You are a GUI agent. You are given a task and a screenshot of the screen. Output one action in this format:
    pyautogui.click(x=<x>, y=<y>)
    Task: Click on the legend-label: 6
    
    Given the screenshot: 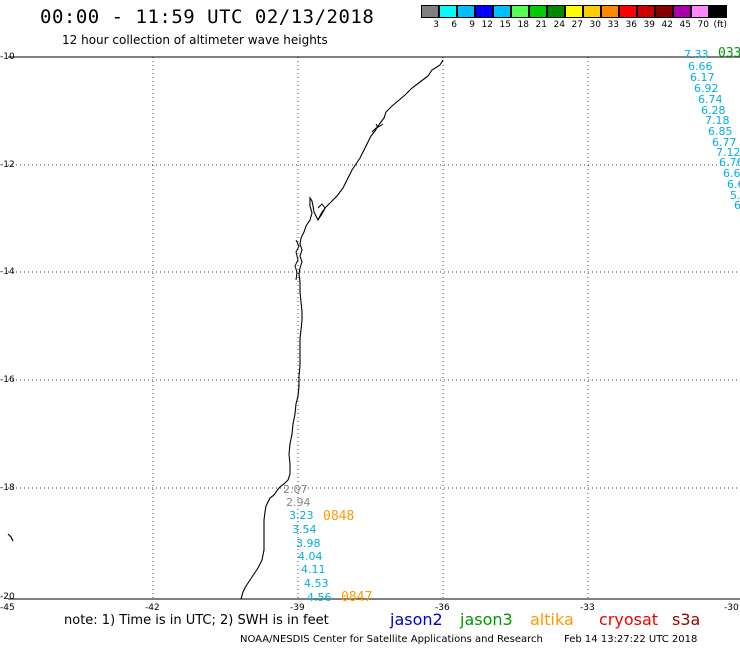 What is the action you would take?
    pyautogui.click(x=454, y=25)
    